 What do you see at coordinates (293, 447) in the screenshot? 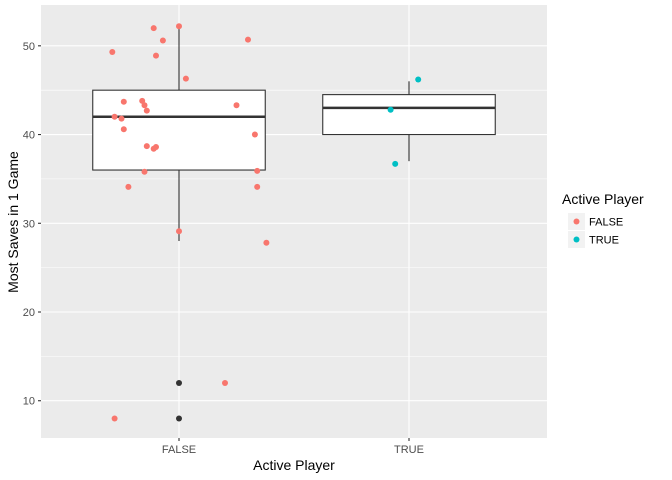
I see `x-axis: FALSE TRUE` at bounding box center [293, 447].